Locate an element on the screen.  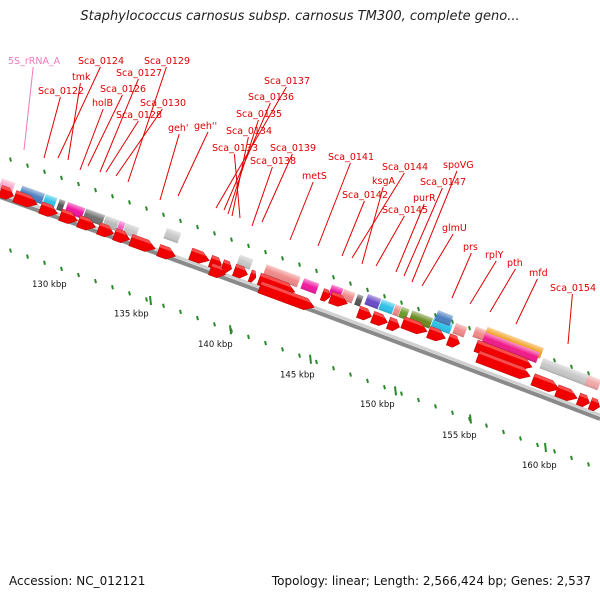
gene-label: Sca_0129 is located at coordinates (167, 61).